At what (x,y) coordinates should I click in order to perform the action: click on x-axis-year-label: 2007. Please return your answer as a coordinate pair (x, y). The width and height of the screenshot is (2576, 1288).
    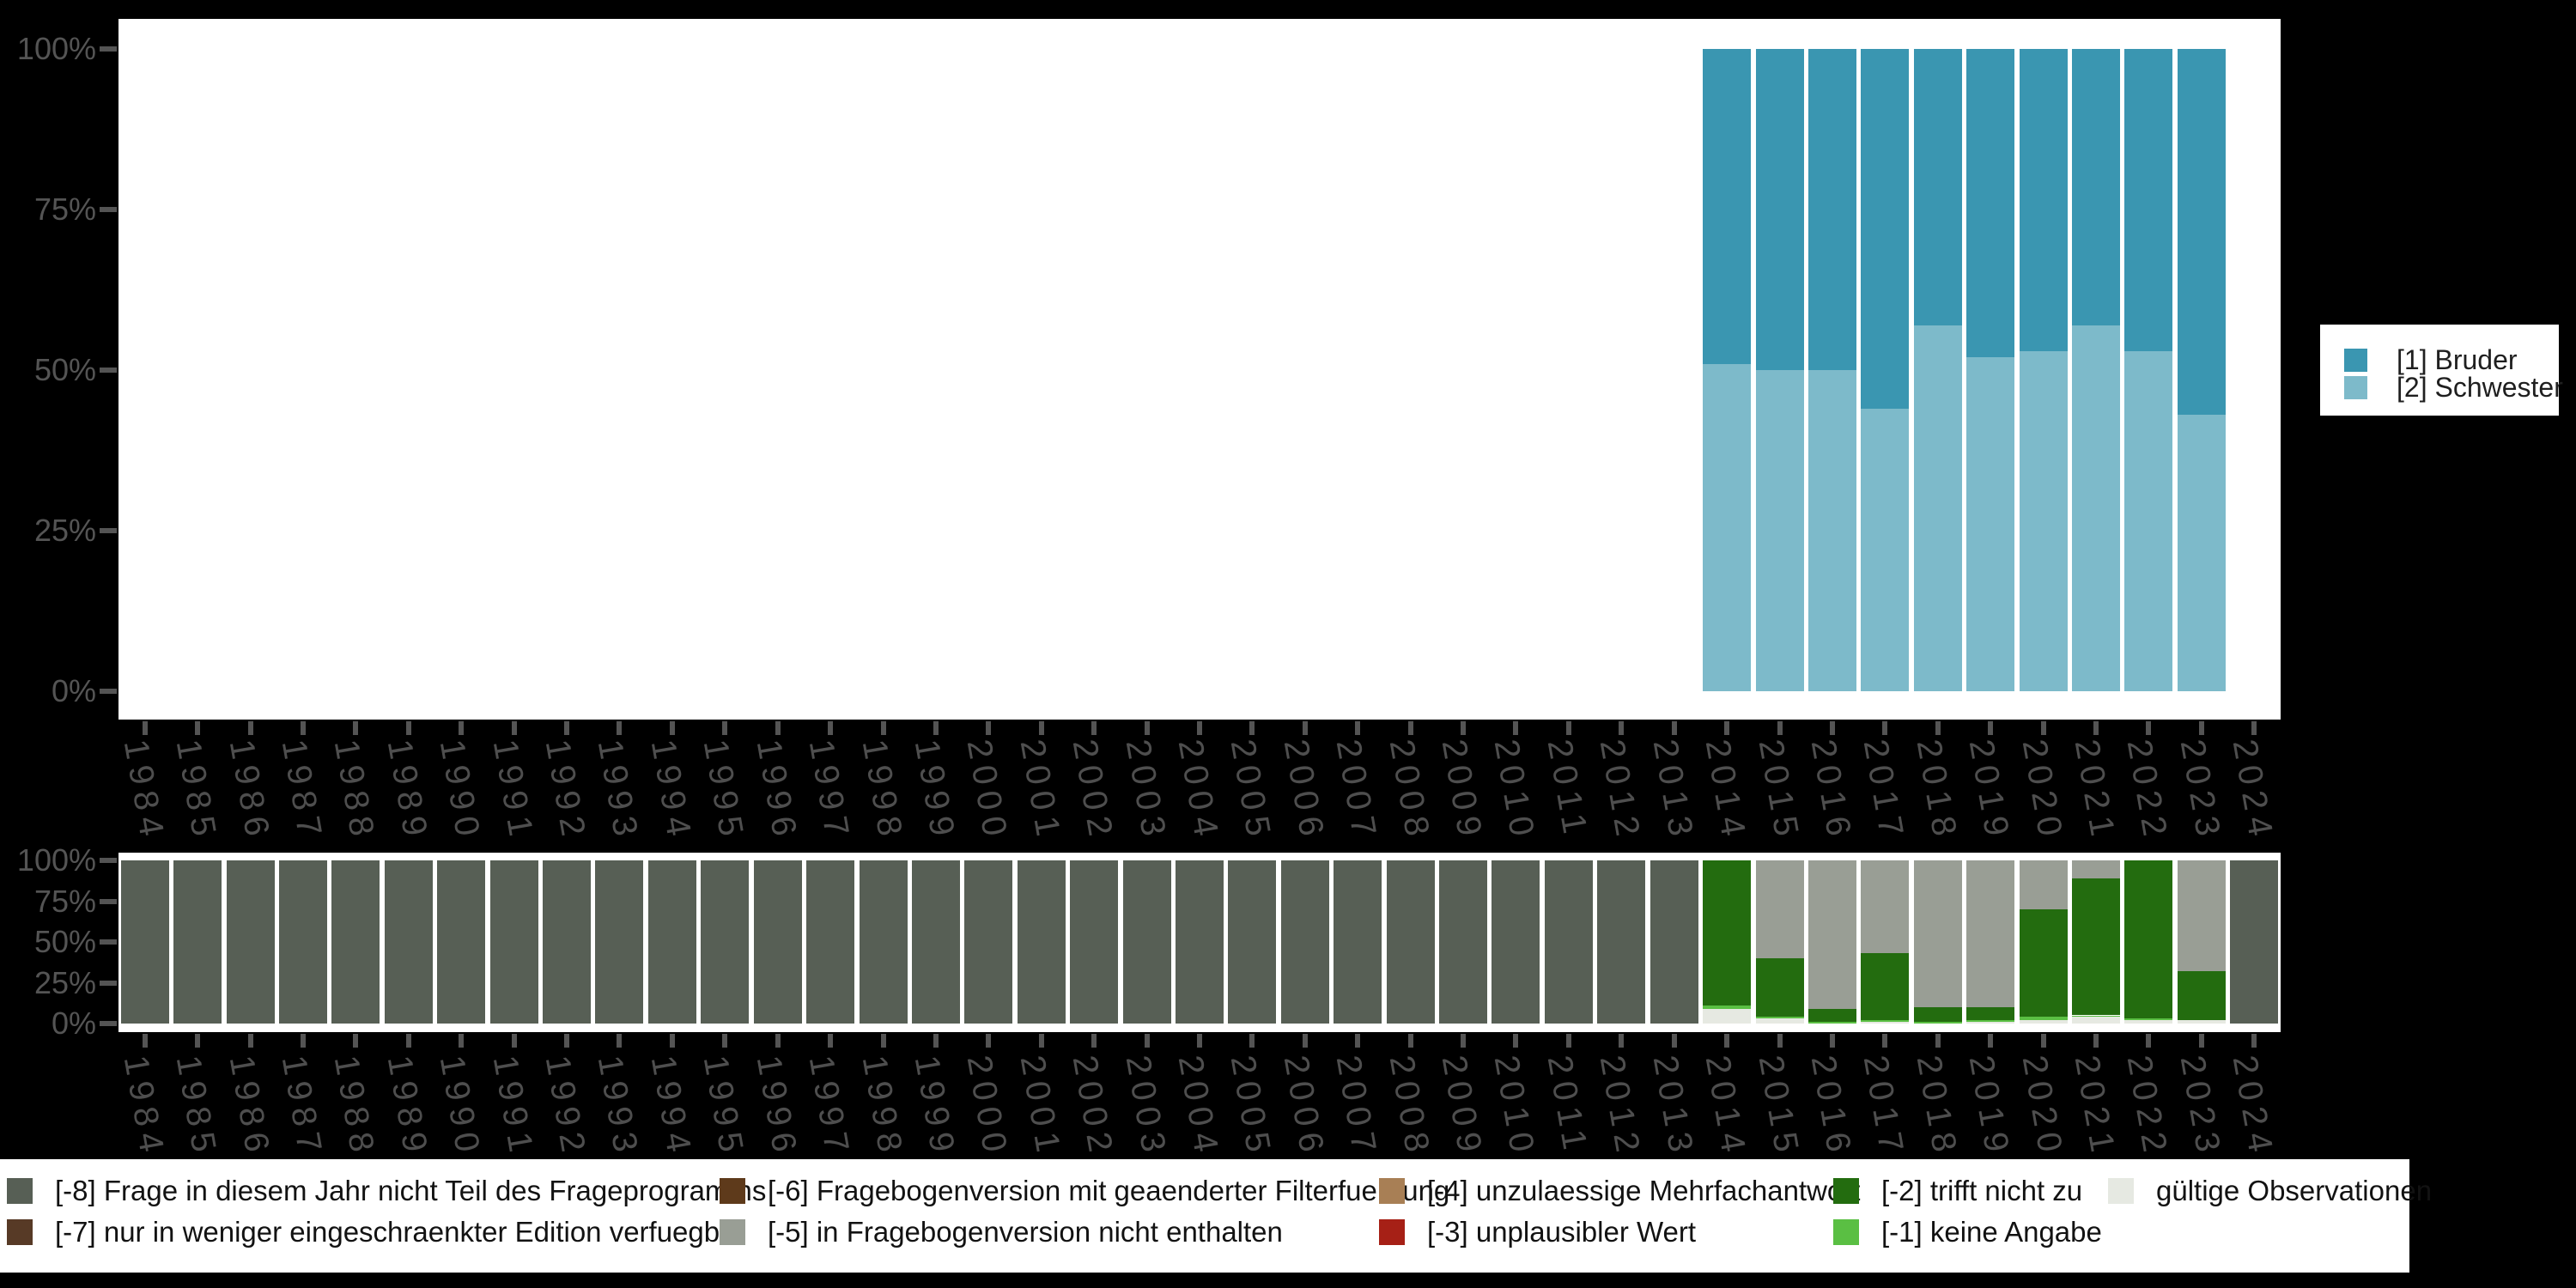
    Looking at the image, I should click on (1356, 1107).